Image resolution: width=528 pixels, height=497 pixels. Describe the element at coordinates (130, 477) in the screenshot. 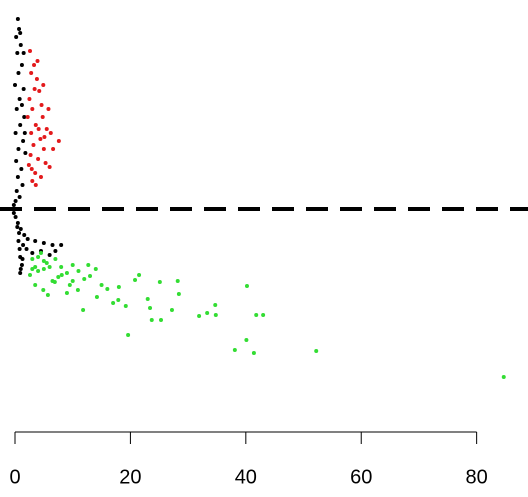

I see `x-tick-label: 20` at that location.